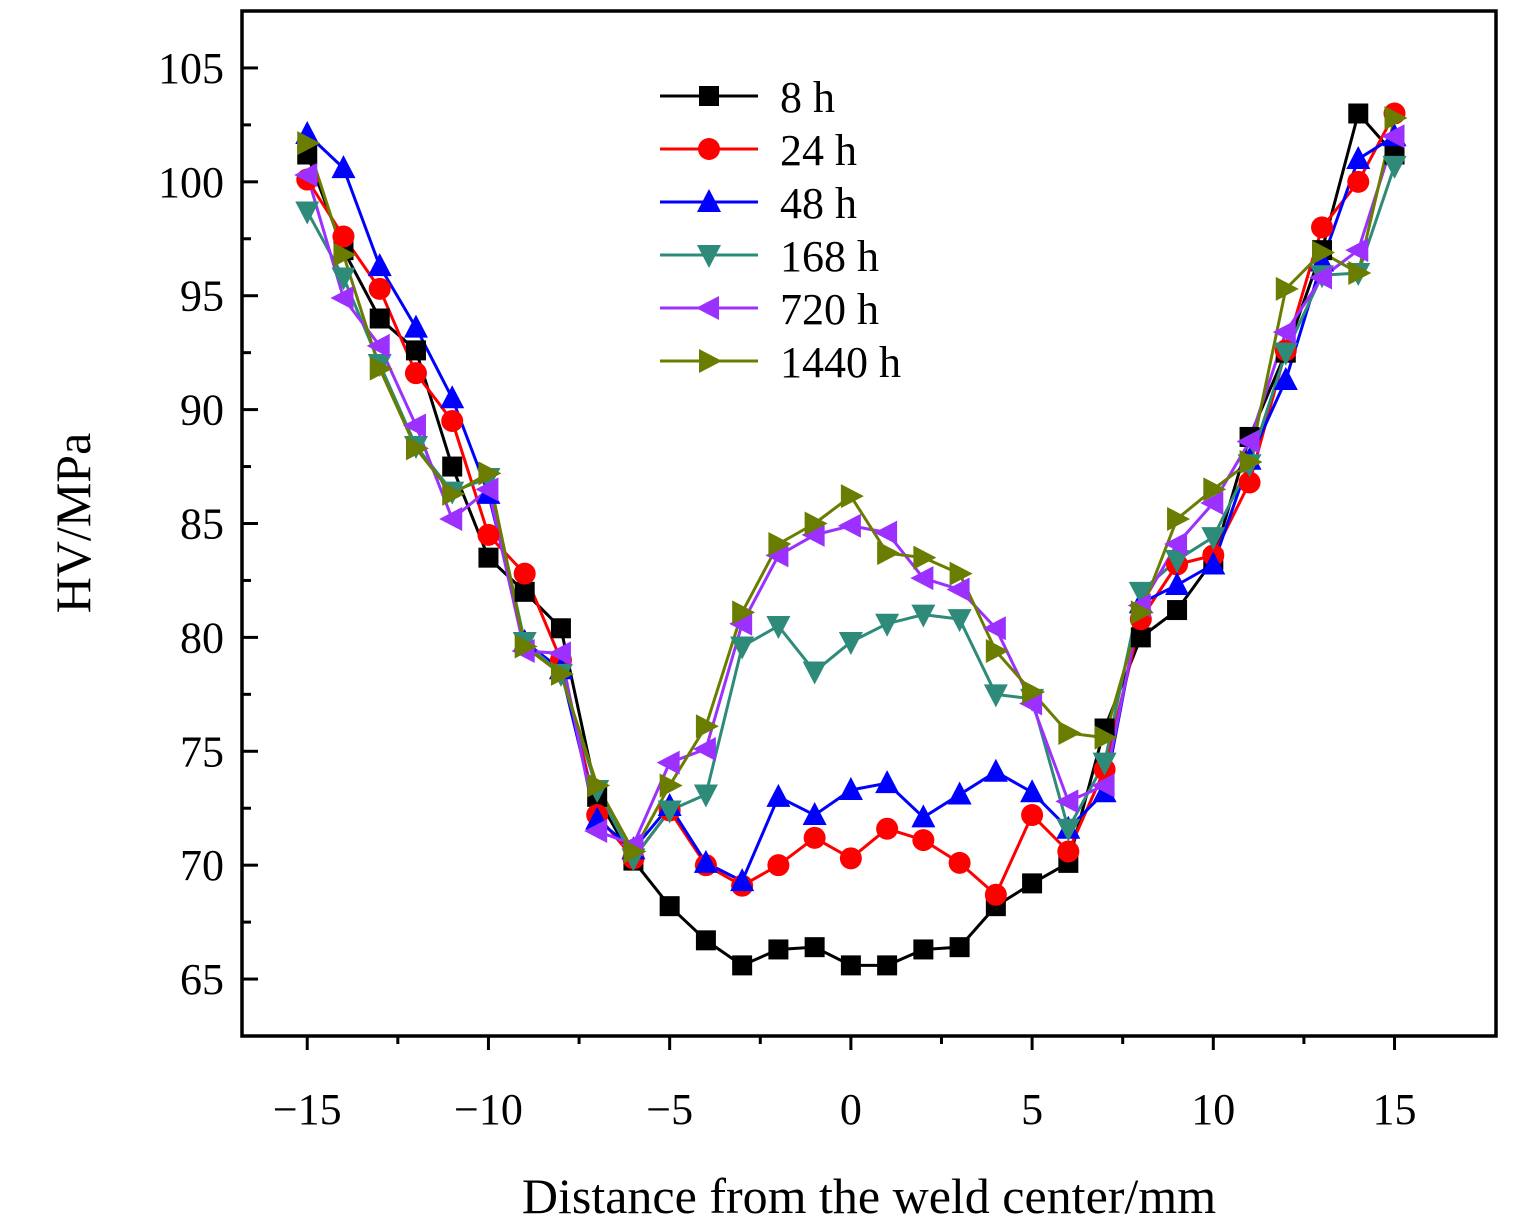 Image resolution: width=1535 pixels, height=1227 pixels. I want to click on legend-label-720h: 720 h, so click(829, 309).